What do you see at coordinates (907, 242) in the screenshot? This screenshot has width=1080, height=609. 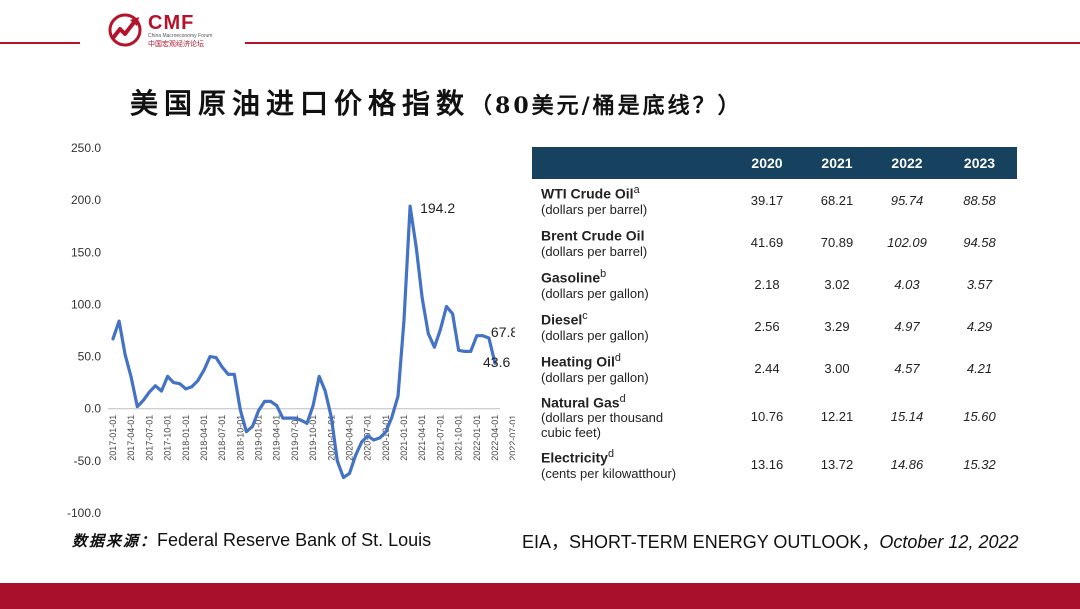 I see `cell-2022: 102.09` at bounding box center [907, 242].